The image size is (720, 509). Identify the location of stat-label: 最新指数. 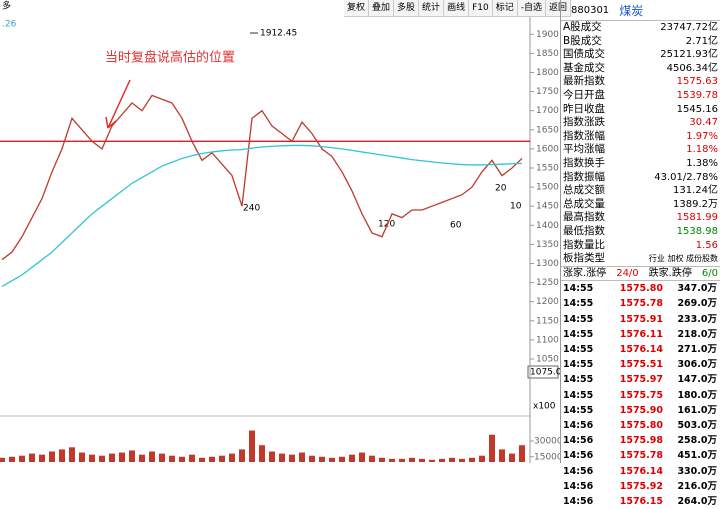
(584, 81).